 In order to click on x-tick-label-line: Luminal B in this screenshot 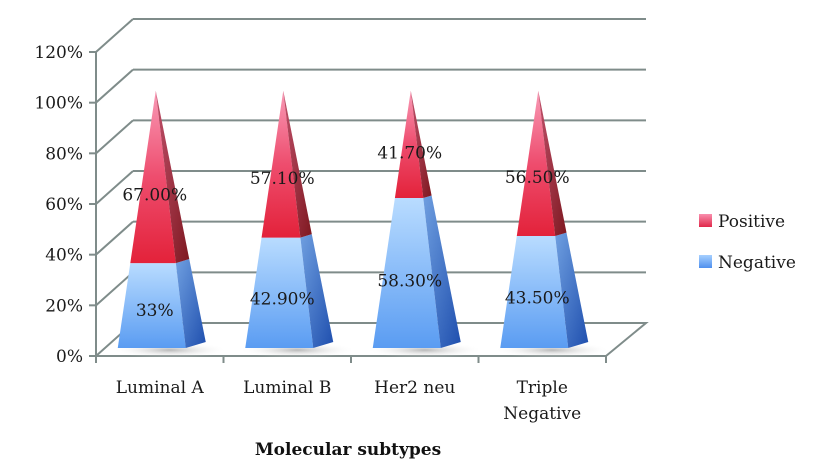, I will do `click(287, 388)`.